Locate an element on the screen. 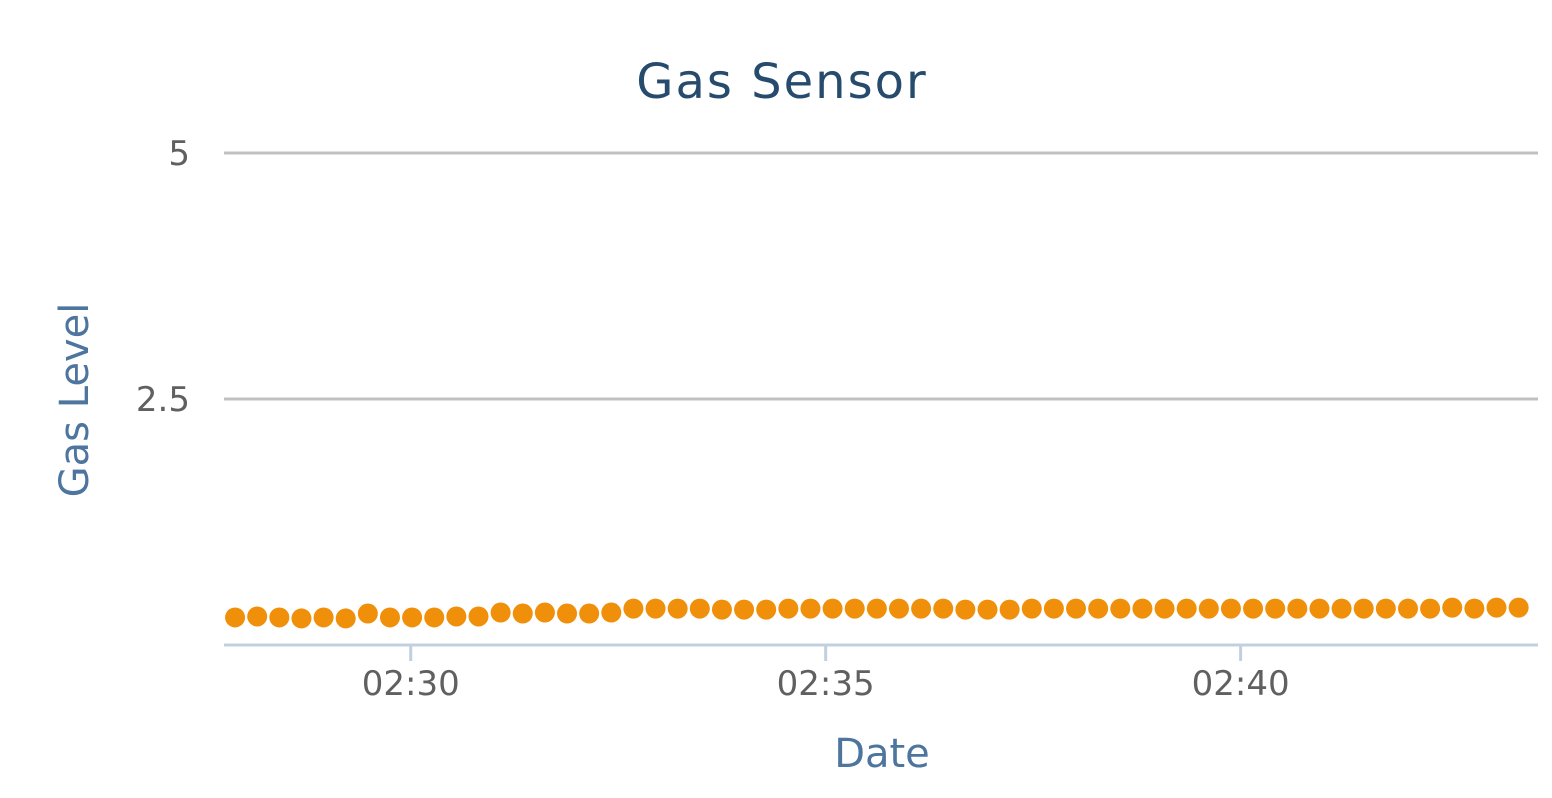 The height and width of the screenshot is (798, 1552). x-ticks: 02:30 02:35 02:40 is located at coordinates (826, 674).